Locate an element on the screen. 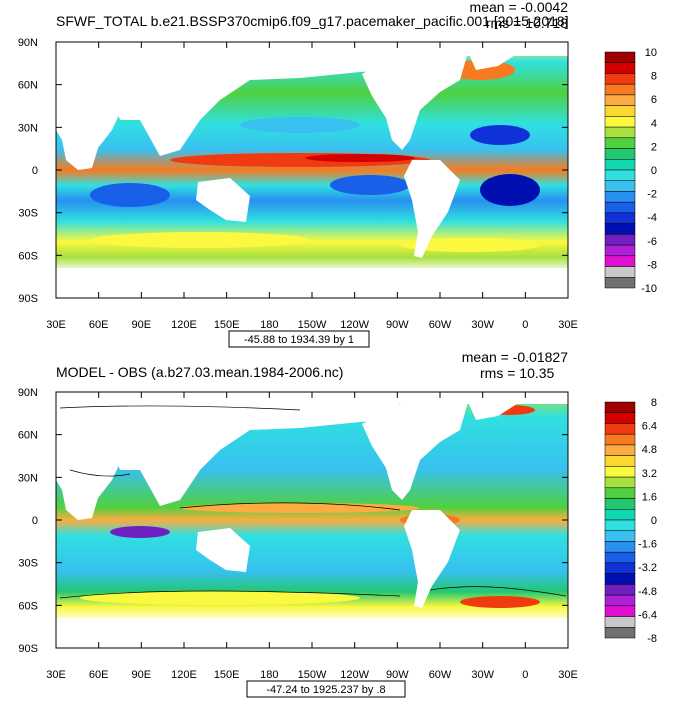 This screenshot has width=700, height=705. south-america is located at coordinates (432, 209).